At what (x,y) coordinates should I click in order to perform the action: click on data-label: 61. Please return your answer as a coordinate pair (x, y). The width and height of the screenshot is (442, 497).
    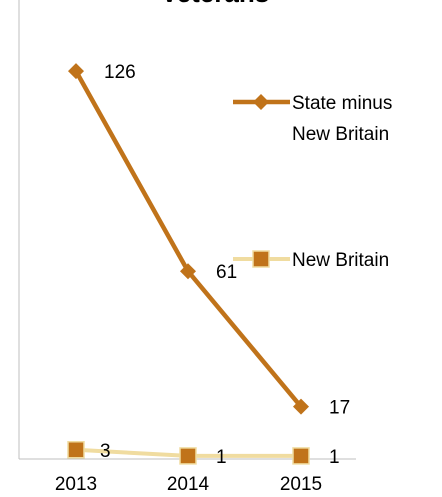
    Looking at the image, I should click on (226, 272).